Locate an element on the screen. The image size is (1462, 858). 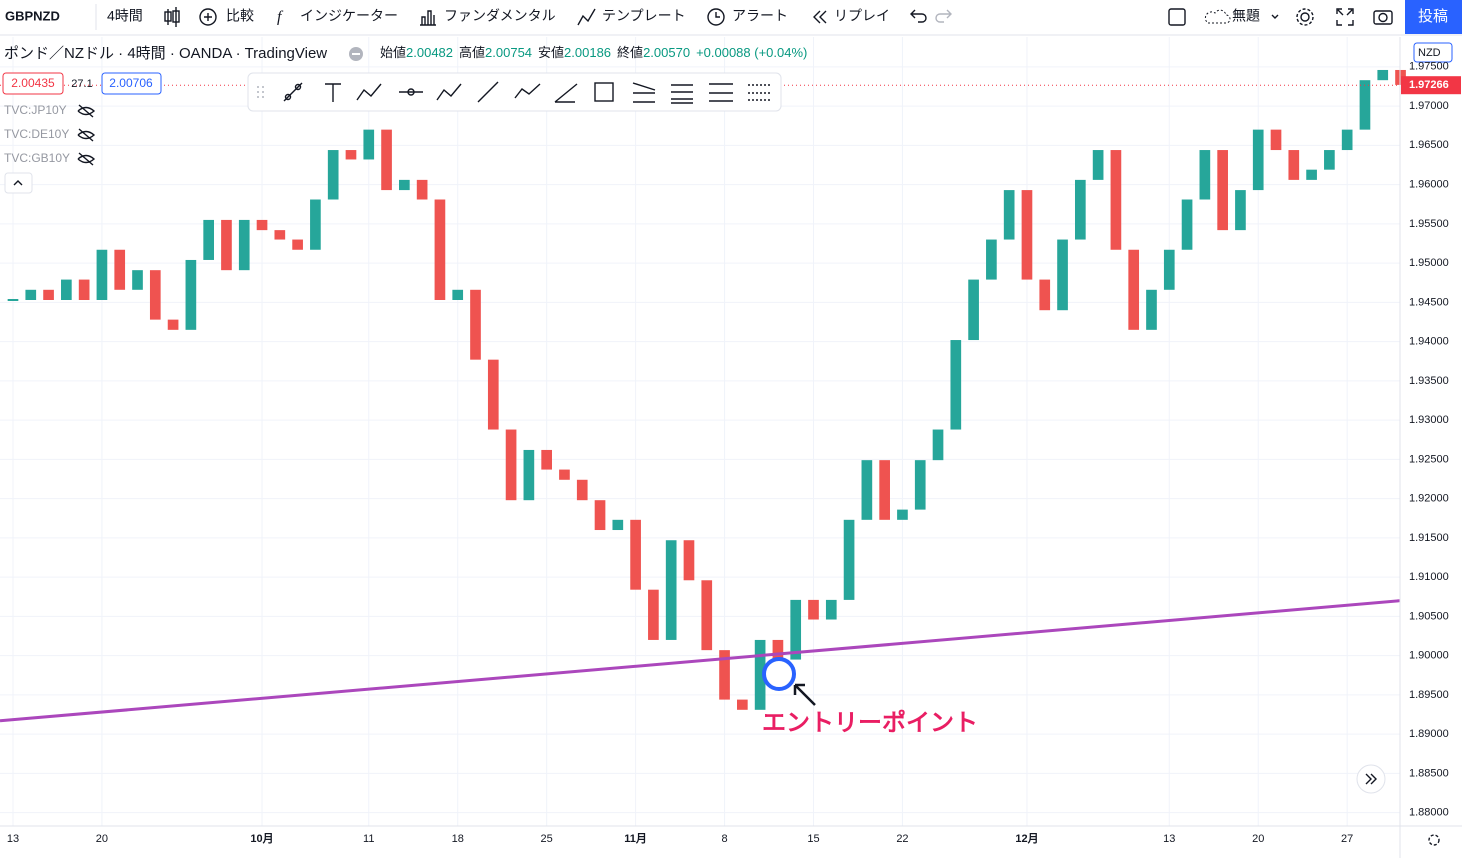
ohlc-label: 安値 is located at coordinates (551, 52).